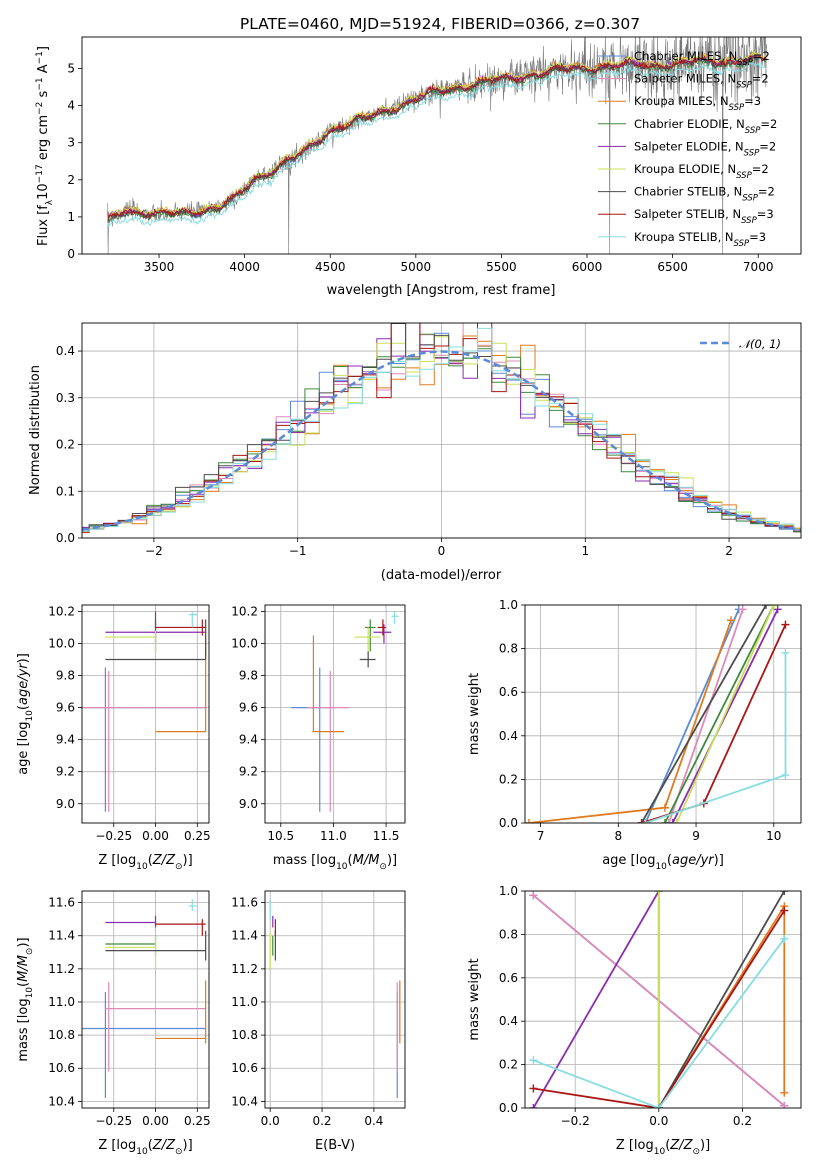 This screenshot has height=1170, width=819. I want to click on y-tick-label: 10.2, so click(244, 611).